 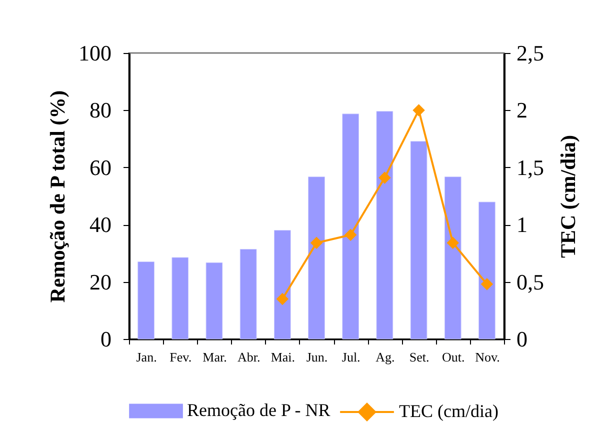 I want to click on y2-tick-label: 1,5, so click(x=530, y=167).